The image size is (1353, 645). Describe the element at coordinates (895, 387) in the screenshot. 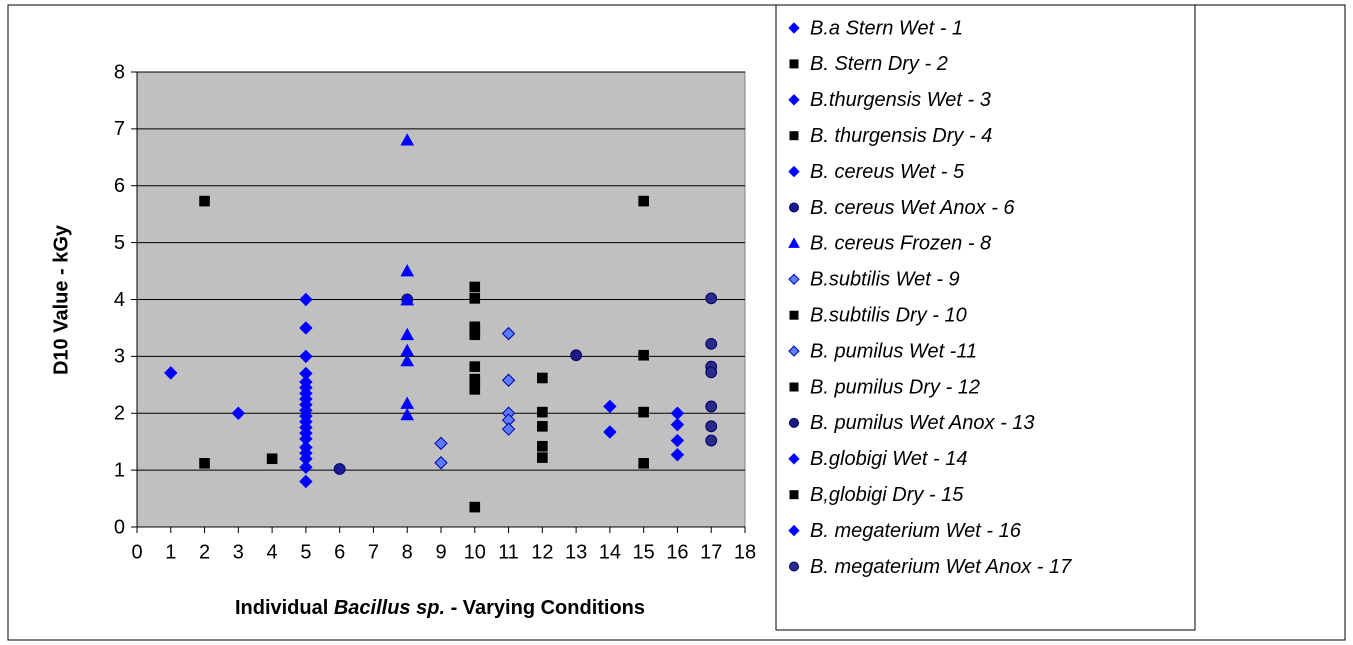

I see `legend-label: B. pumilus Dry - 12` at that location.